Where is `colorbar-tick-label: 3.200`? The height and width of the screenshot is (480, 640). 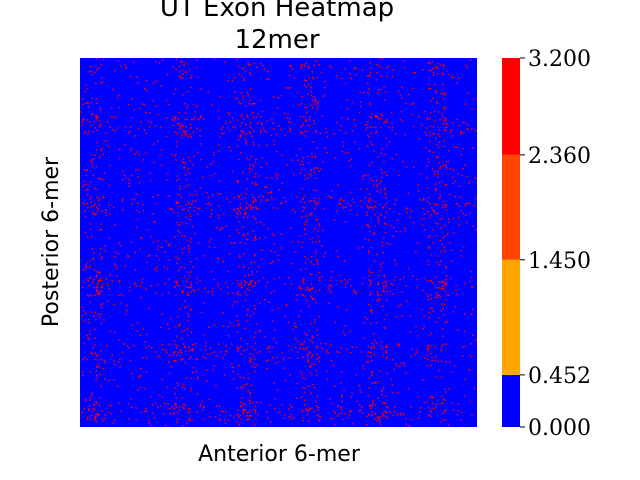 colorbar-tick-label: 3.200 is located at coordinates (559, 59).